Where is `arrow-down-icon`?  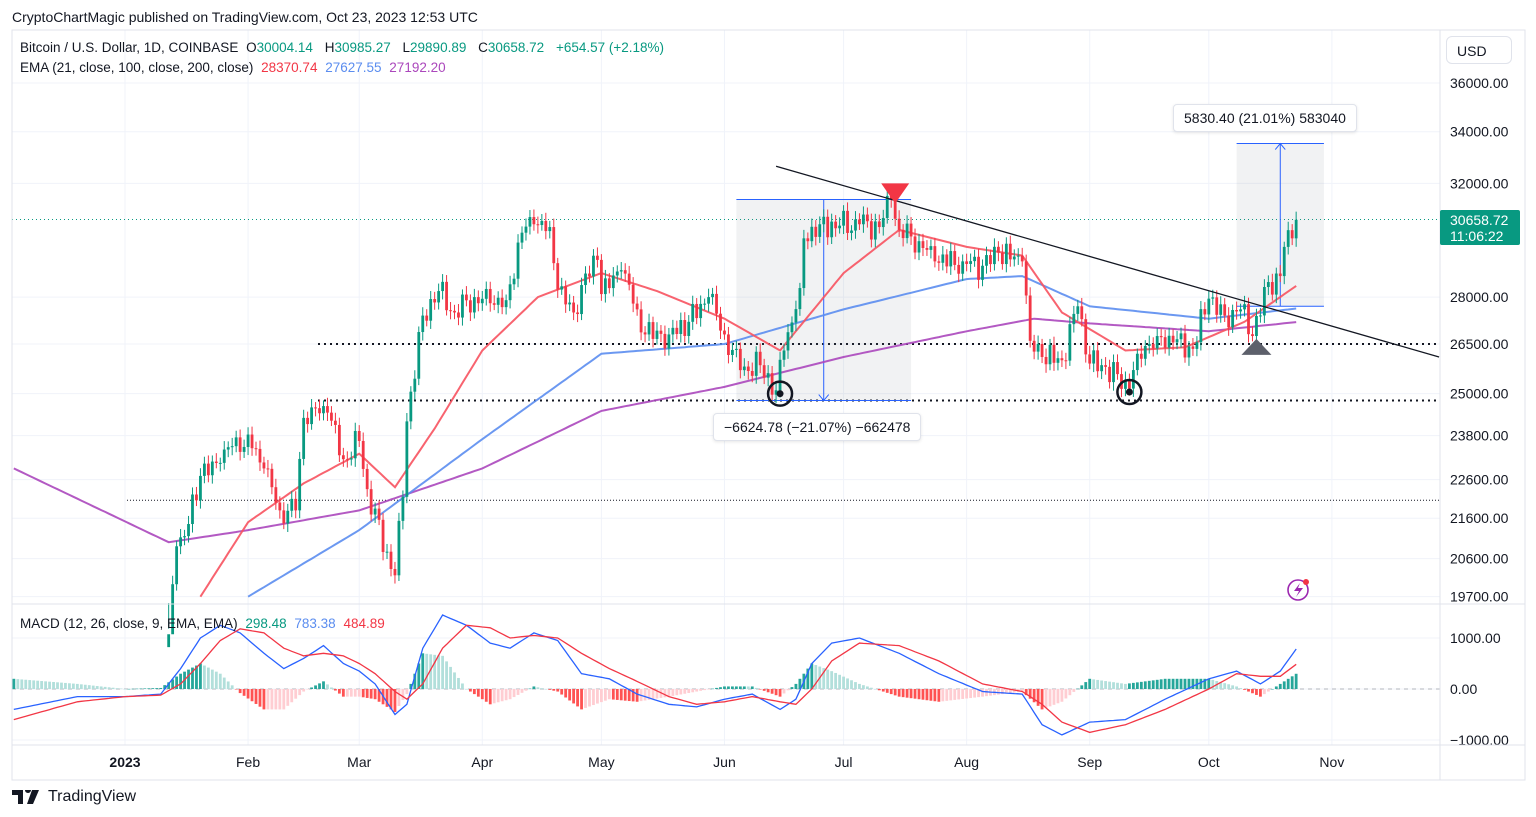
arrow-down-icon is located at coordinates (895, 193).